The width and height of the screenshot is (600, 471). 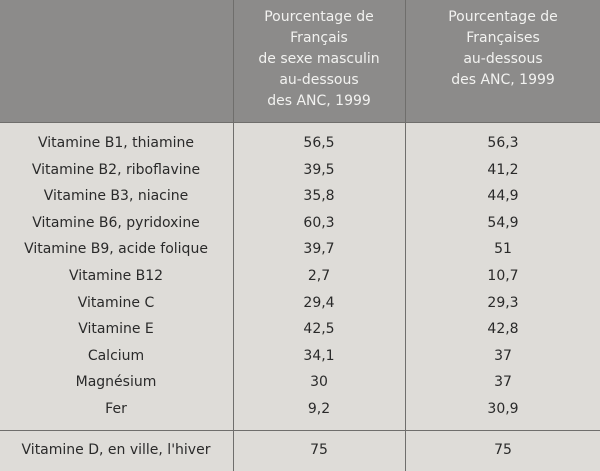 I want to click on cell: 29,3, so click(x=503, y=302).